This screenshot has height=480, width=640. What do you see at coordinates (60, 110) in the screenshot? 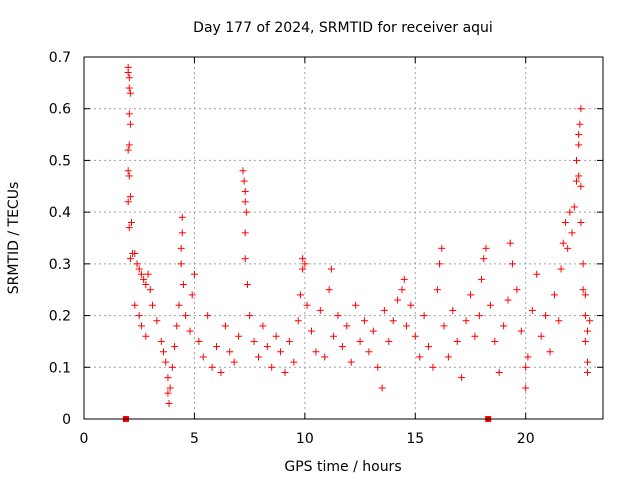
I see `y-tick-label: 0.6` at bounding box center [60, 110].